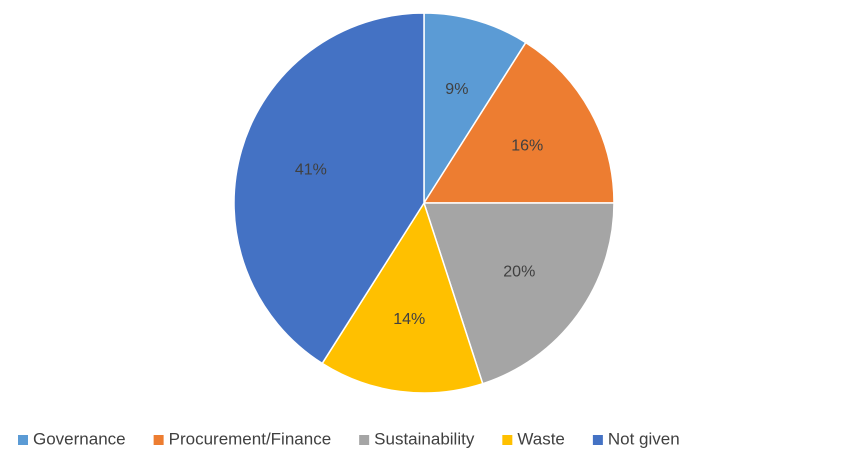 The image size is (843, 454). What do you see at coordinates (519, 271) in the screenshot?
I see `slice-label: 20%` at bounding box center [519, 271].